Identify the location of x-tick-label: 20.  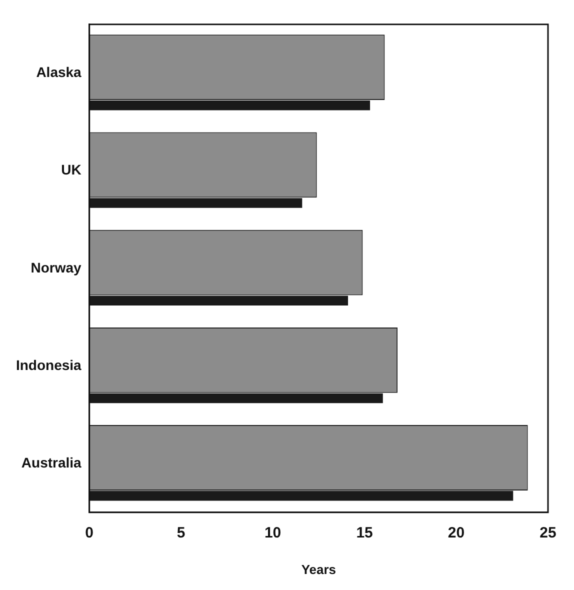
(456, 533).